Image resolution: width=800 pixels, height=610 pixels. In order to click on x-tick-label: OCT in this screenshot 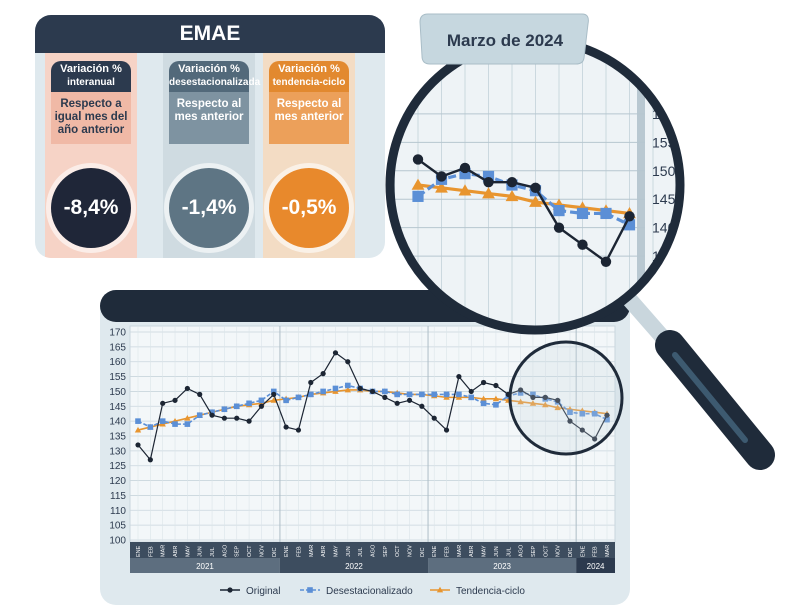, I will do `click(546, 551)`.